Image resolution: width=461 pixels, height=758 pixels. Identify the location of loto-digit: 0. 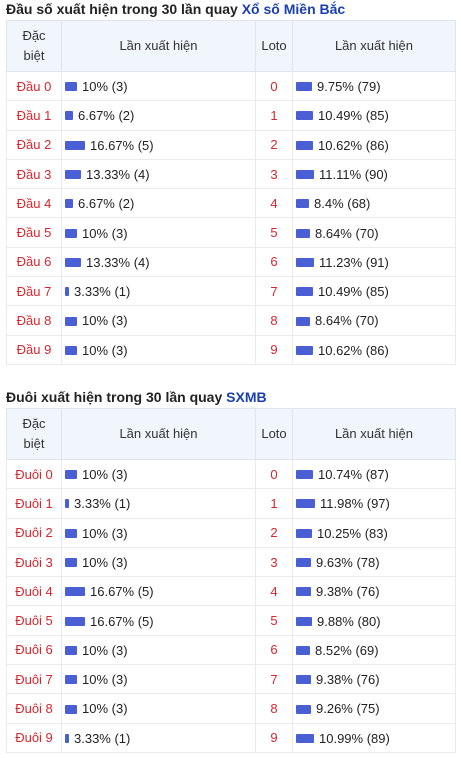
(274, 86).